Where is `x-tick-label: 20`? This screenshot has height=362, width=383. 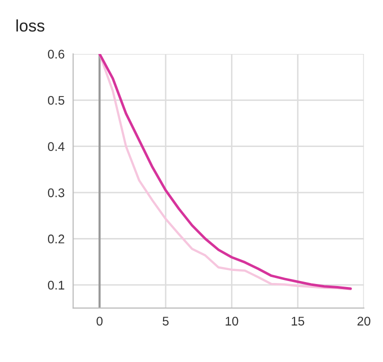 x-tick-label: 20 is located at coordinates (364, 321).